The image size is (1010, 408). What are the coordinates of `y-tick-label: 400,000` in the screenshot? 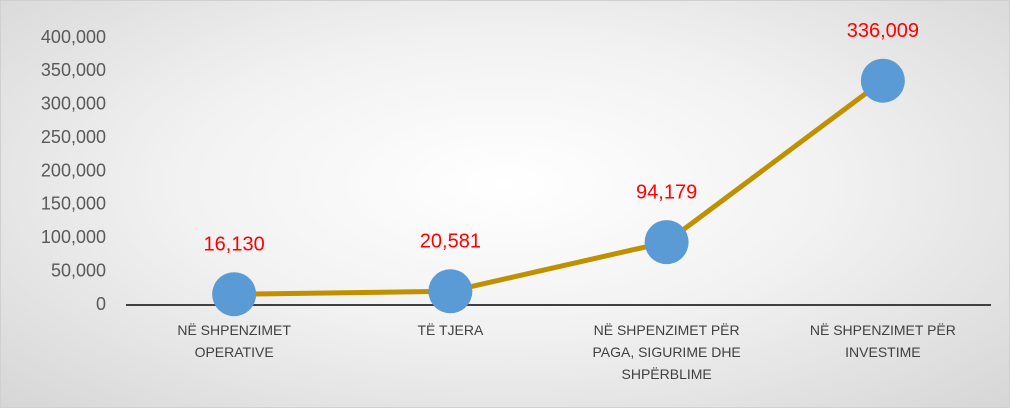 It's located at (73, 37).